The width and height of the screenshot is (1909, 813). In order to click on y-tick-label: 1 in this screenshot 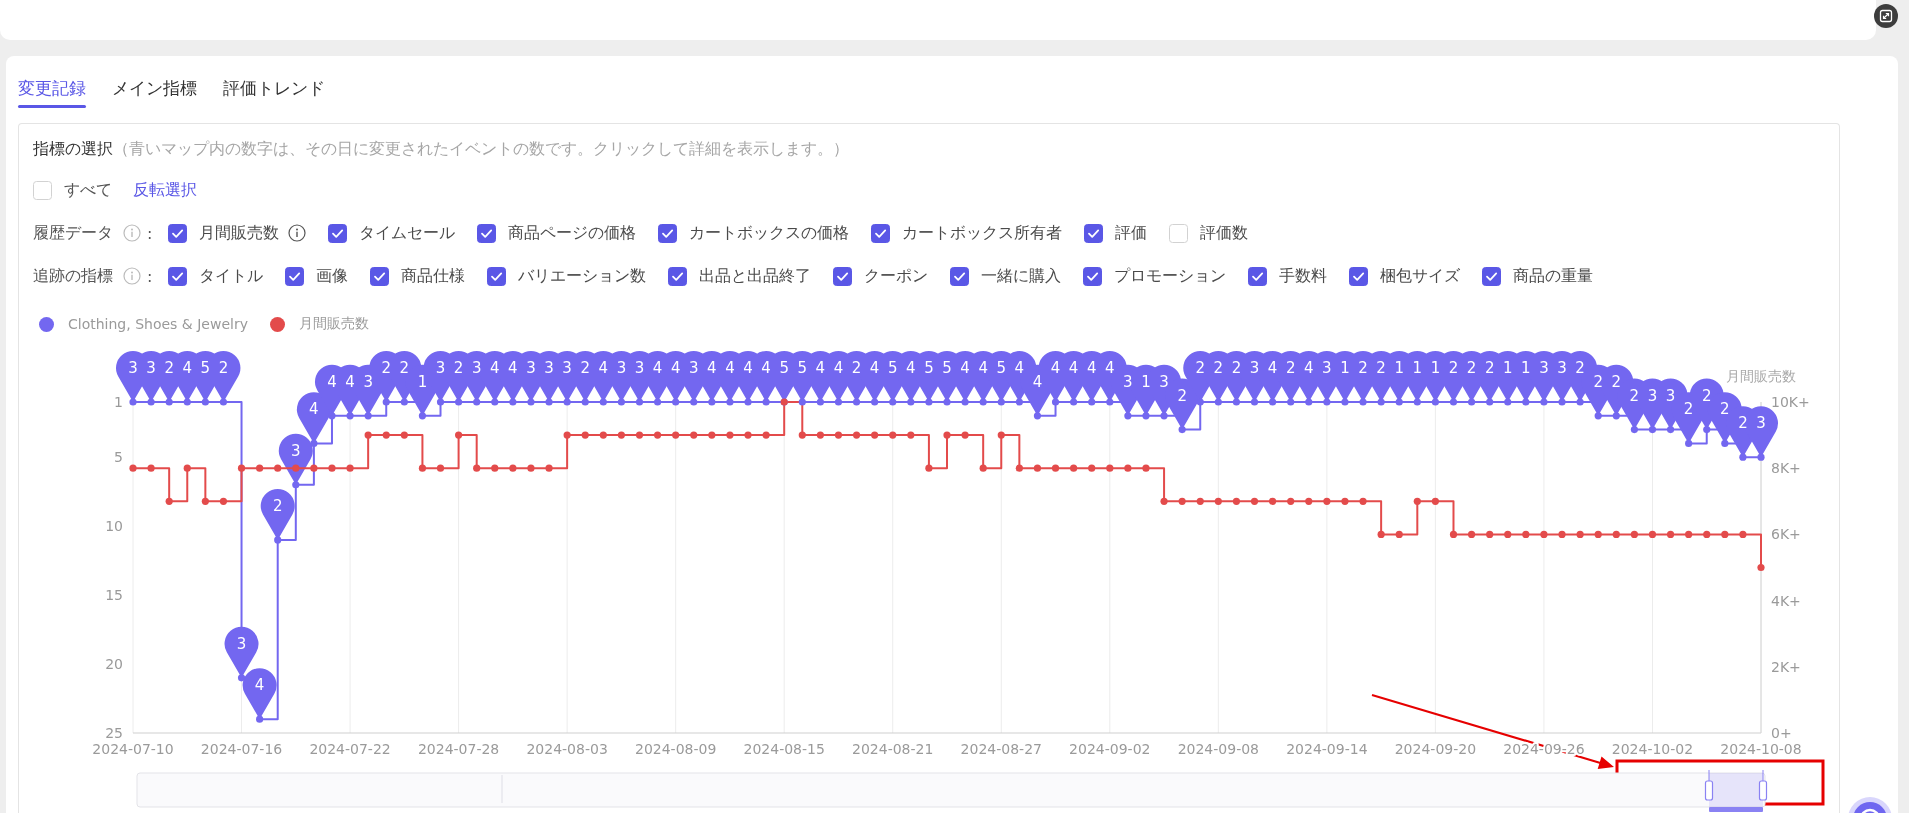, I will do `click(118, 402)`.